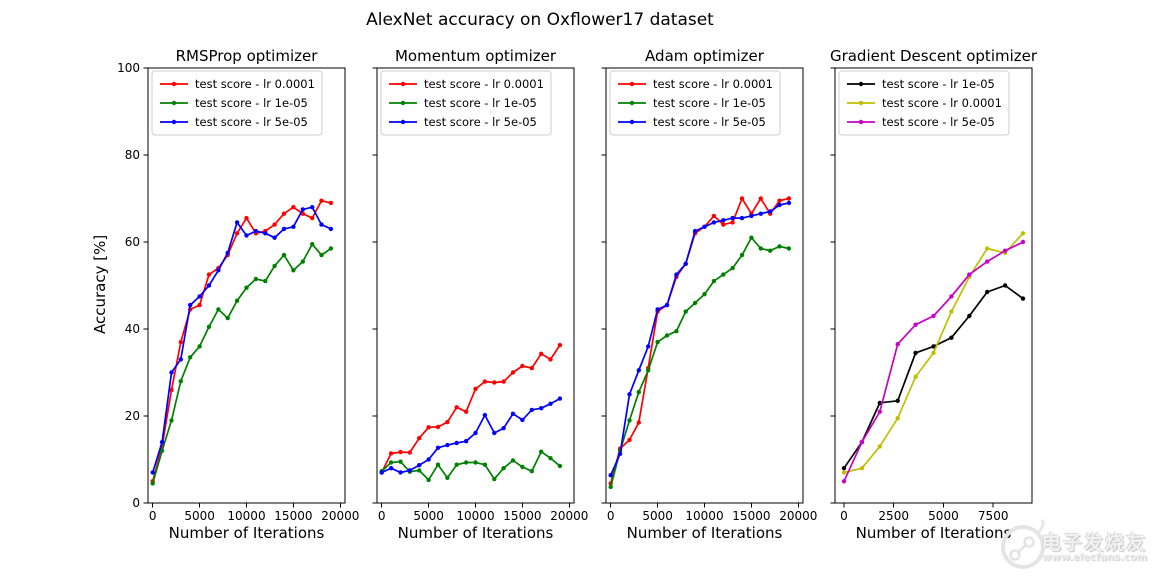 The width and height of the screenshot is (1152, 576). What do you see at coordinates (475, 533) in the screenshot?
I see `x-axis-label-momentum: Number of Iterations` at bounding box center [475, 533].